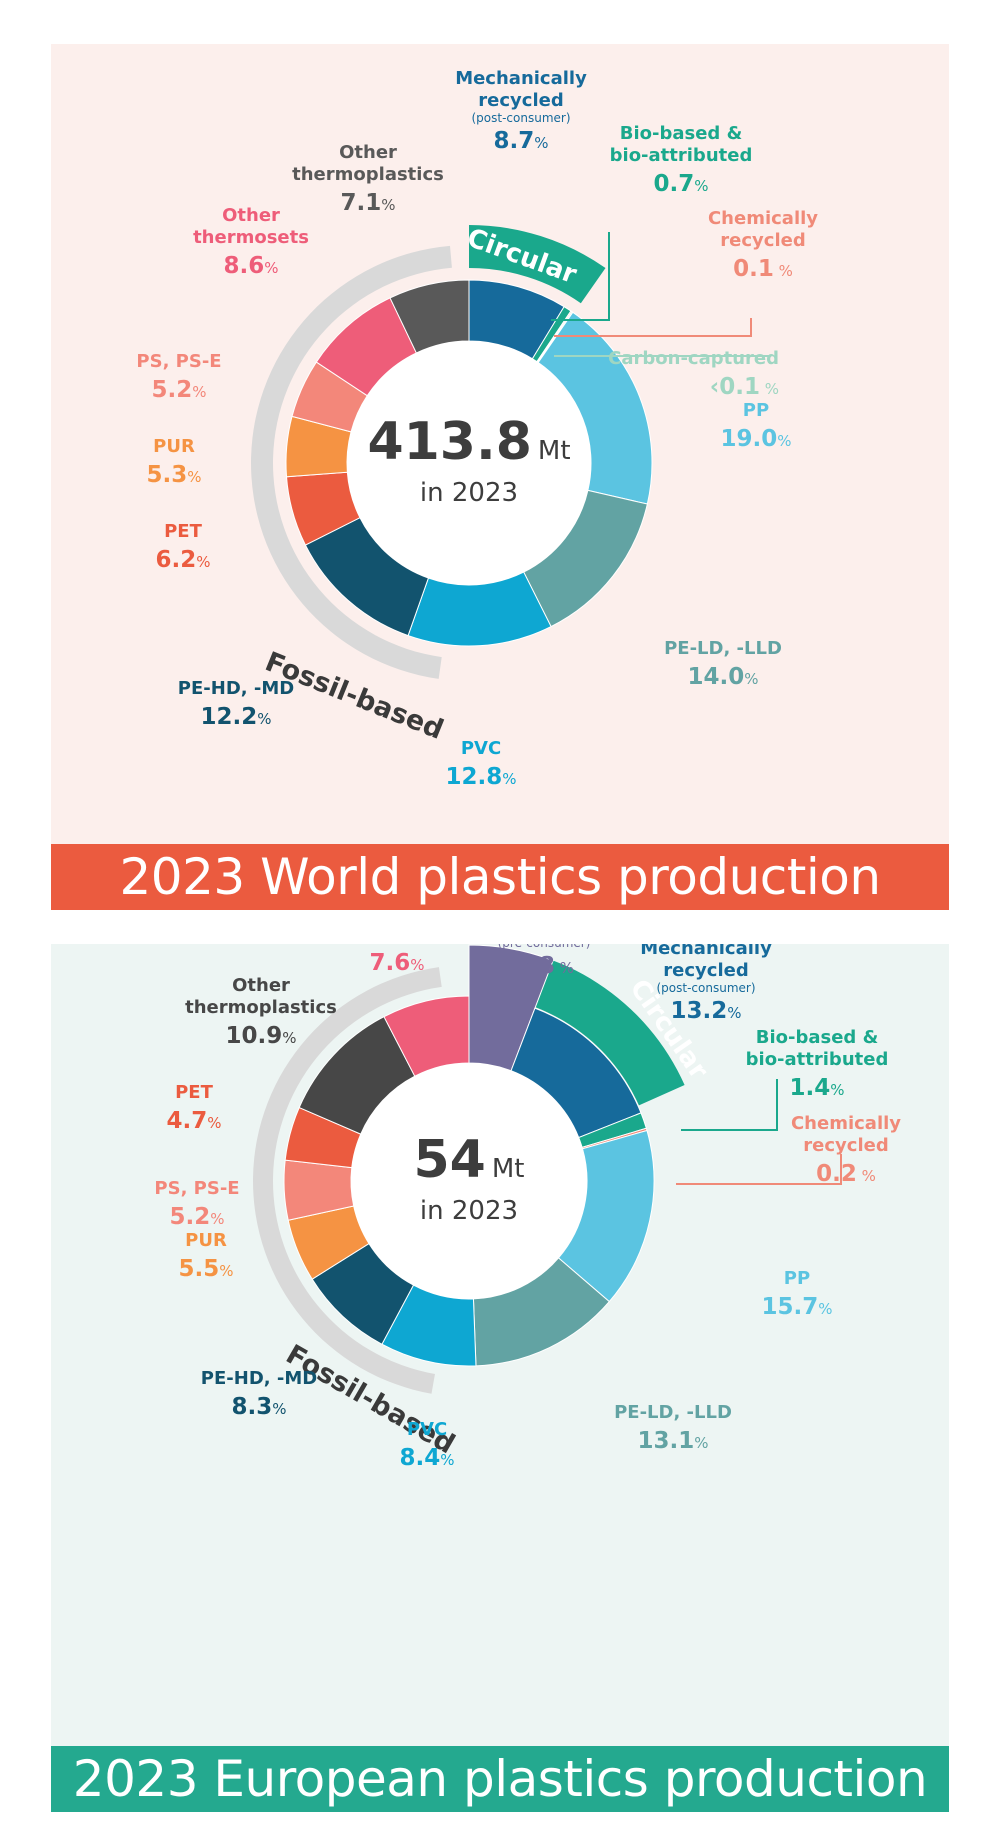 The image size is (1000, 1844). What do you see at coordinates (258, 1407) in the screenshot?
I see `europe-value-label: 8.3%` at bounding box center [258, 1407].